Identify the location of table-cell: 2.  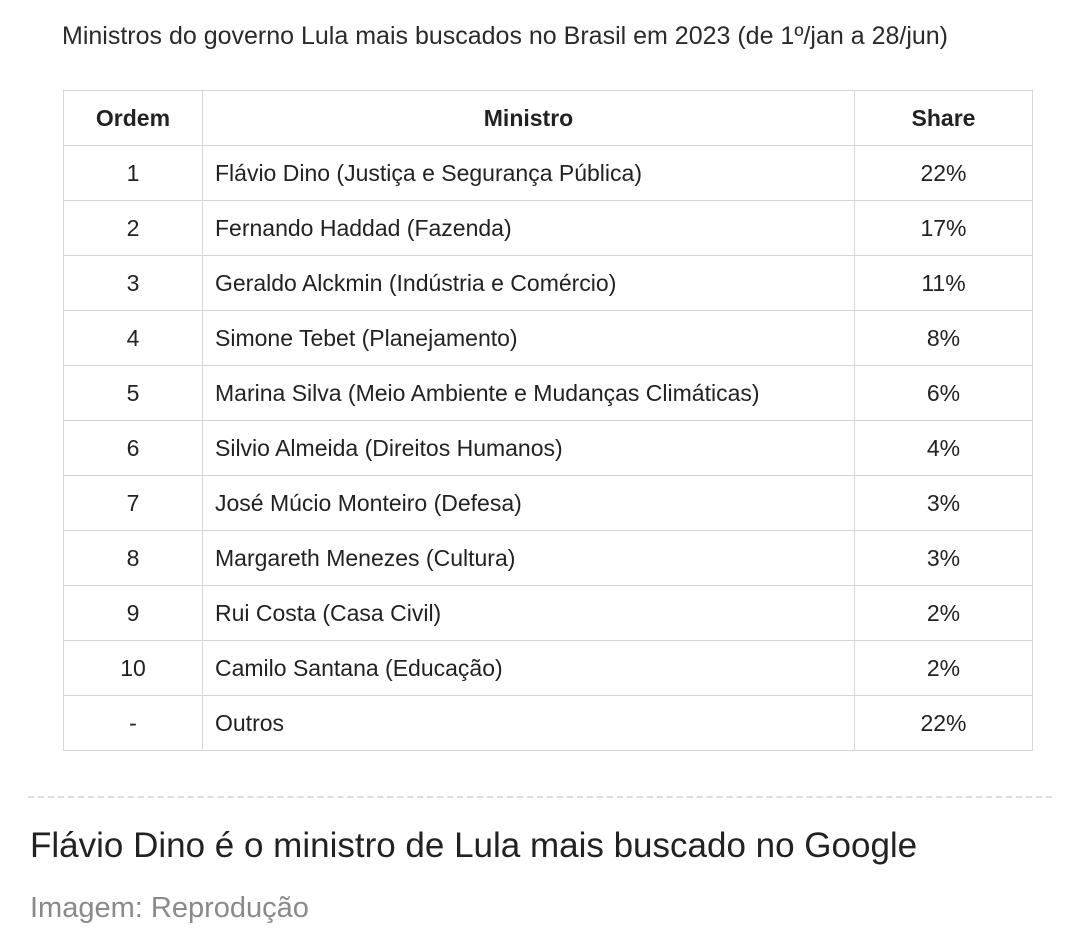
(133, 228).